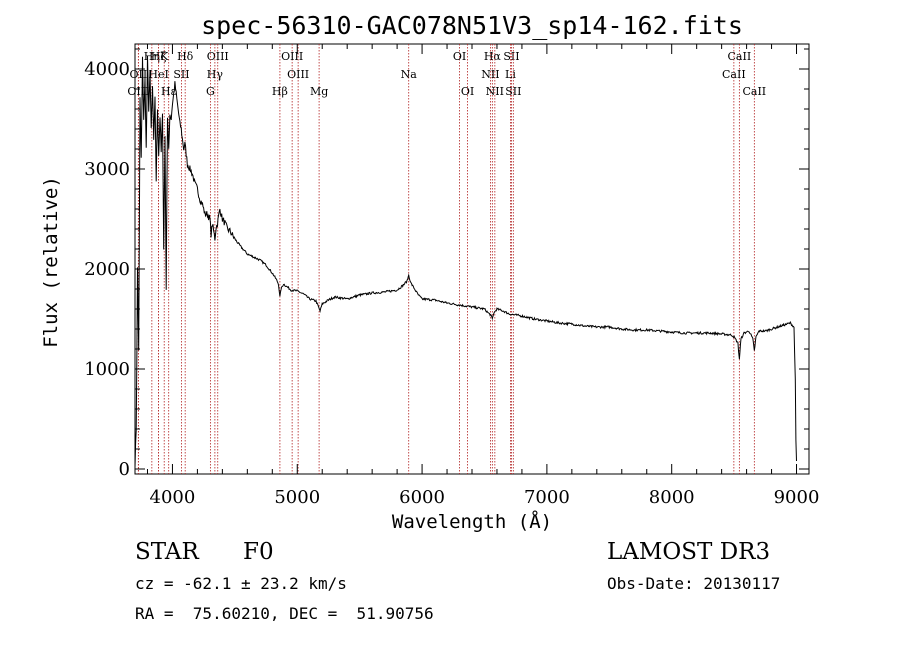 The width and height of the screenshot is (900, 649). Describe the element at coordinates (258, 552) in the screenshot. I see `spectral-subclass: F0` at that location.